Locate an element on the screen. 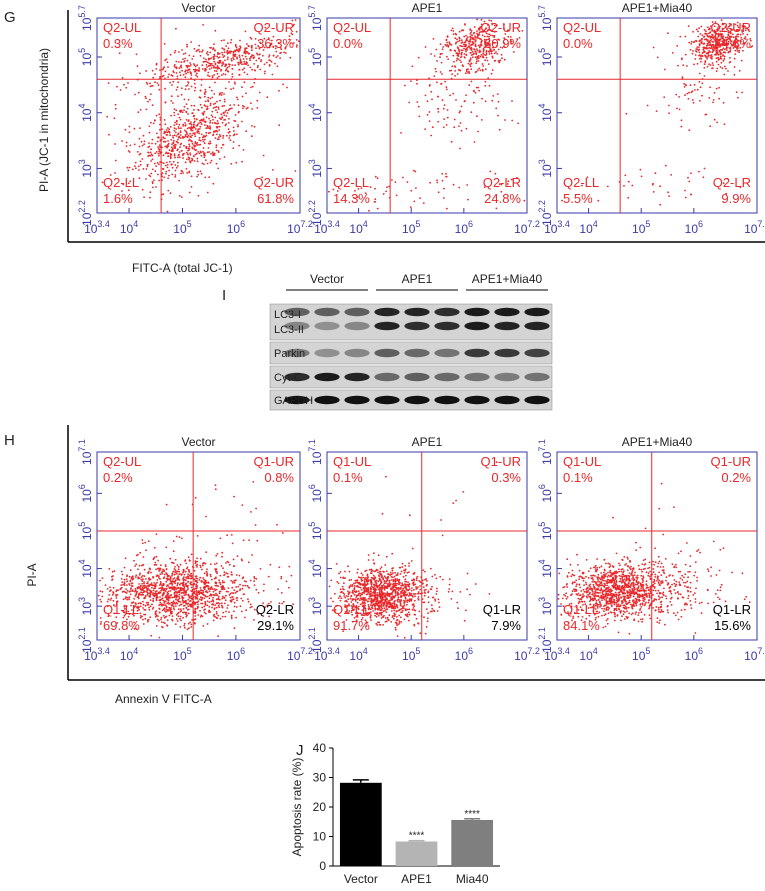 Image resolution: width=765 pixels, height=891 pixels. tick-exponent: 7.2 is located at coordinates (306, 224).